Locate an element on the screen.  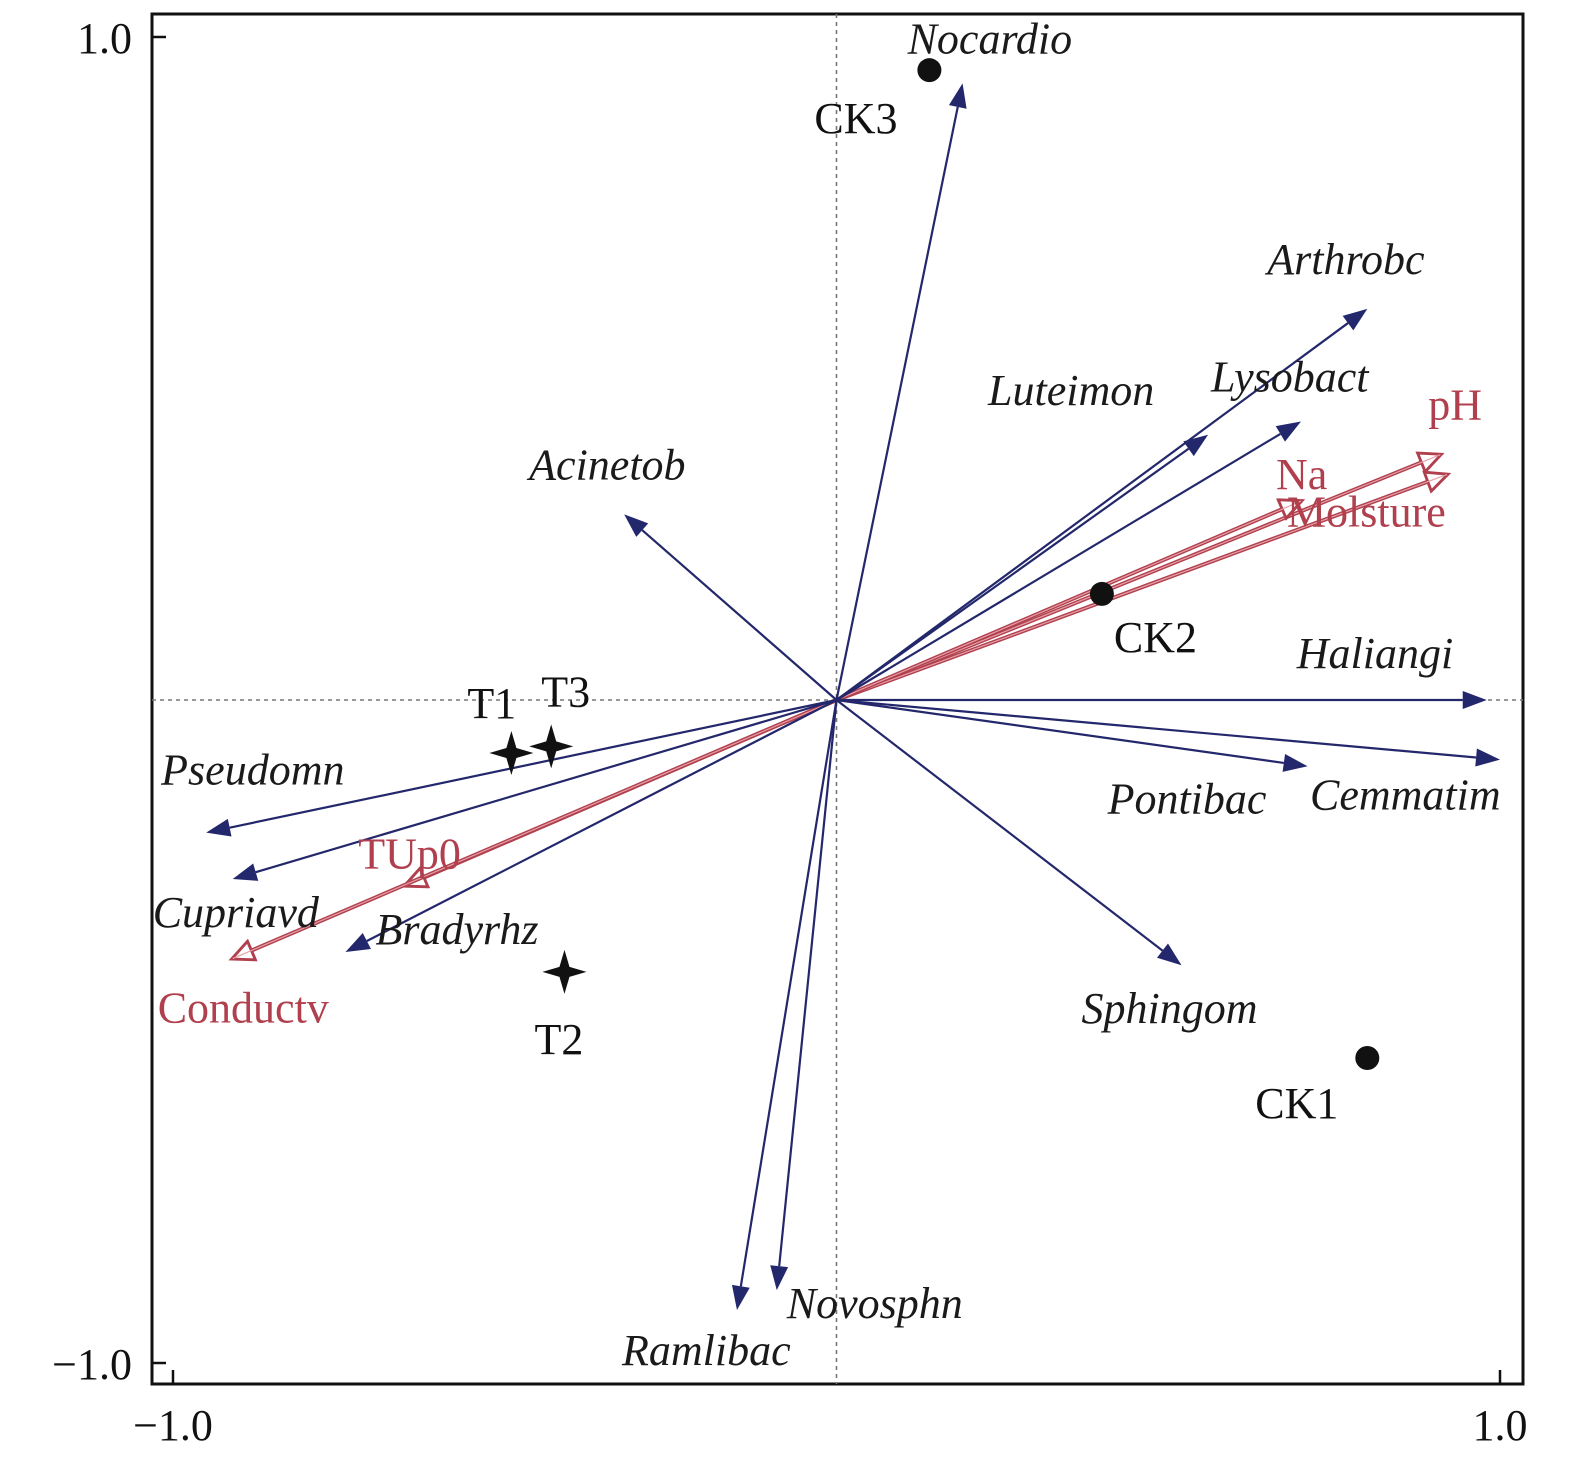
species-arrow-cemmatim is located at coordinates (1156, 728).